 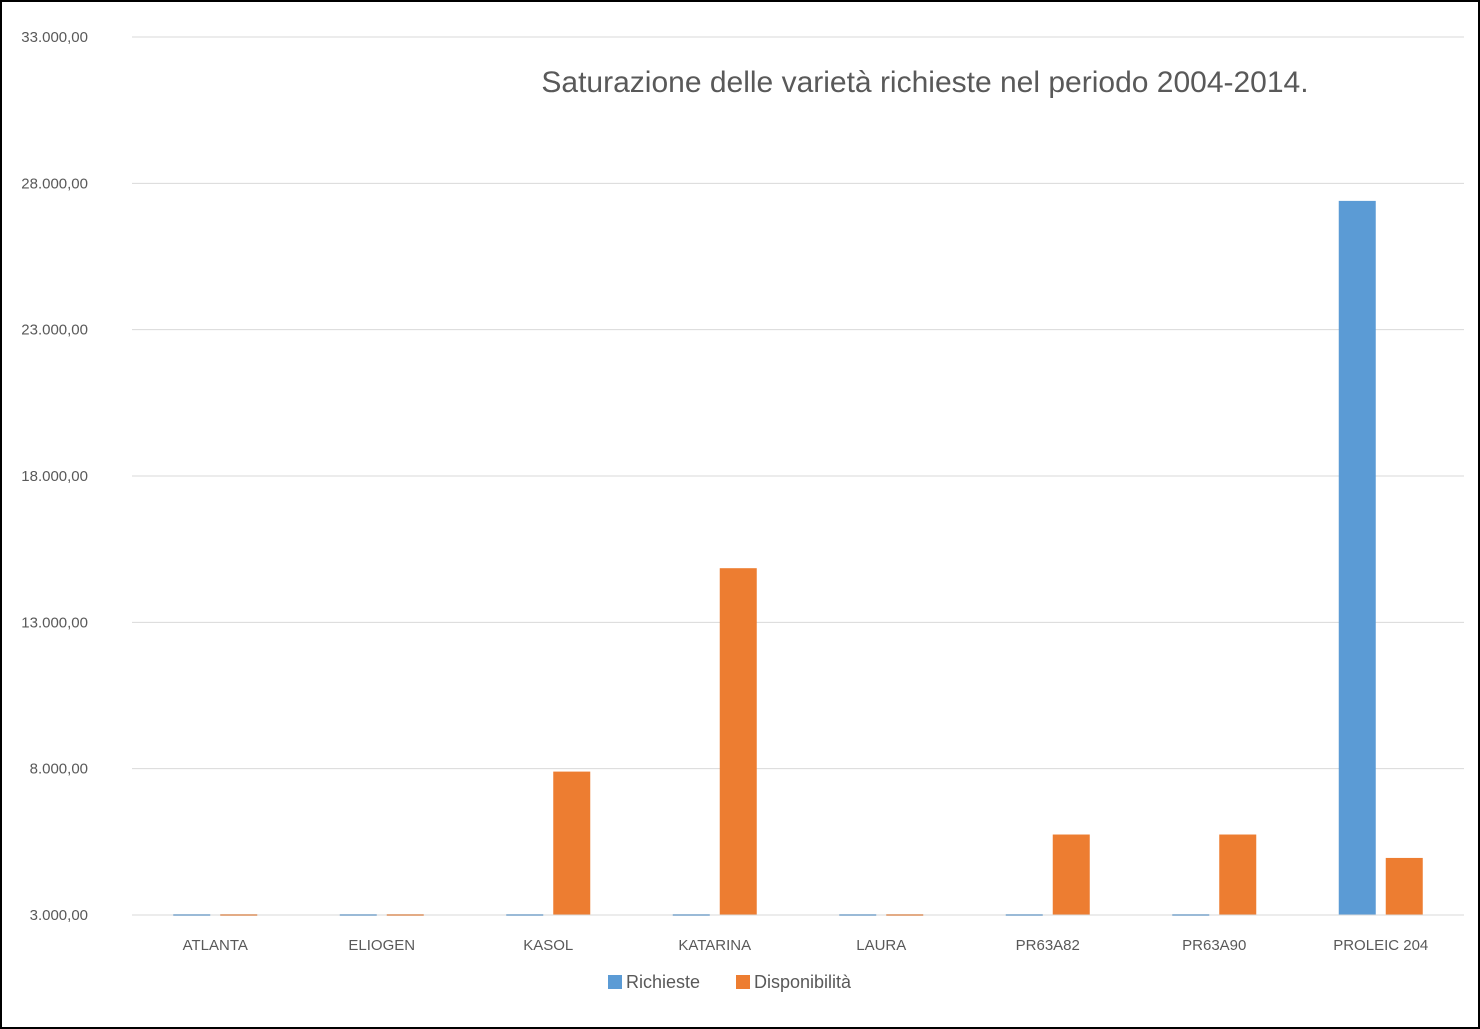 I want to click on x-tick-label: PR63A82, so click(x=1048, y=945).